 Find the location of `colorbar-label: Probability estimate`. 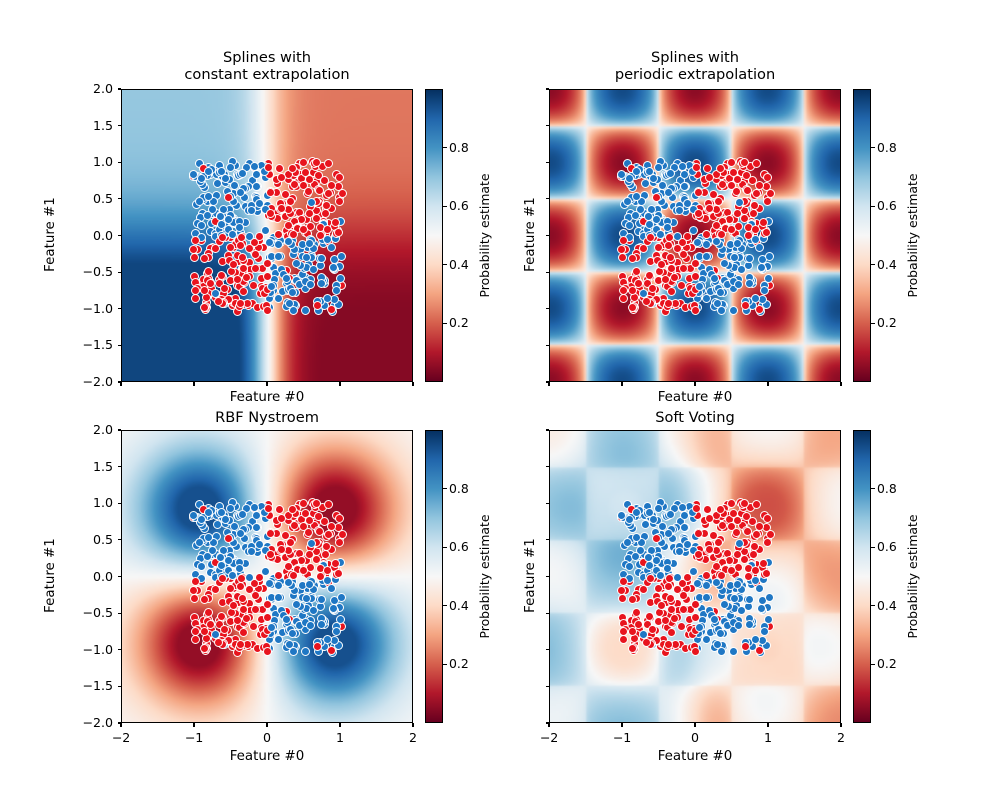

colorbar-label: Probability estimate is located at coordinates (484, 235).